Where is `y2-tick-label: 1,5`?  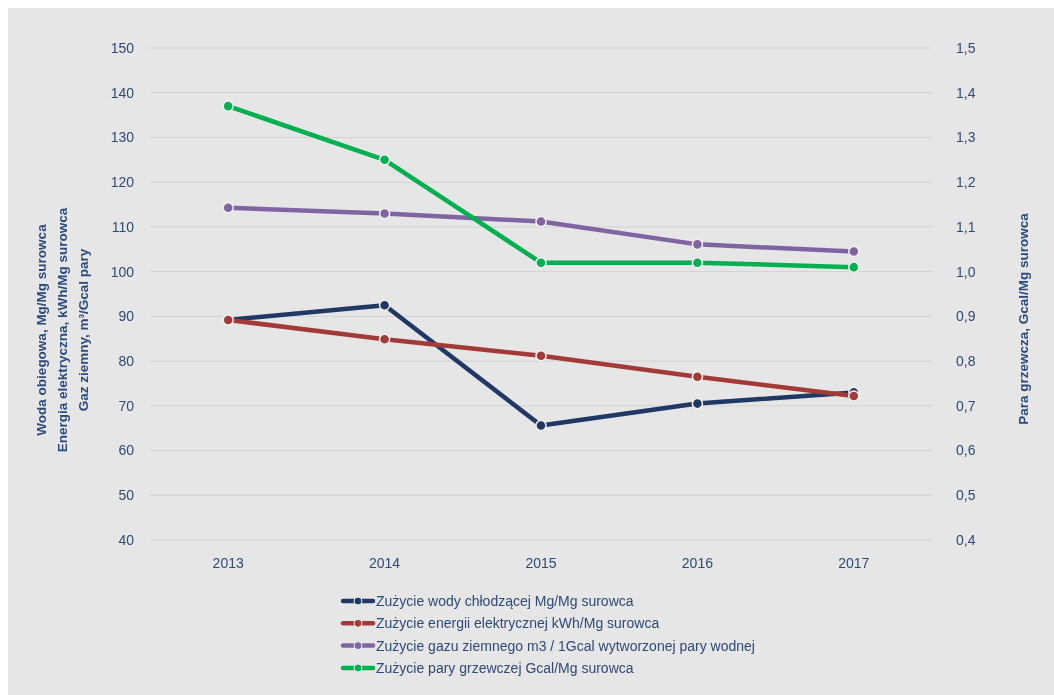
y2-tick-label: 1,5 is located at coordinates (966, 47).